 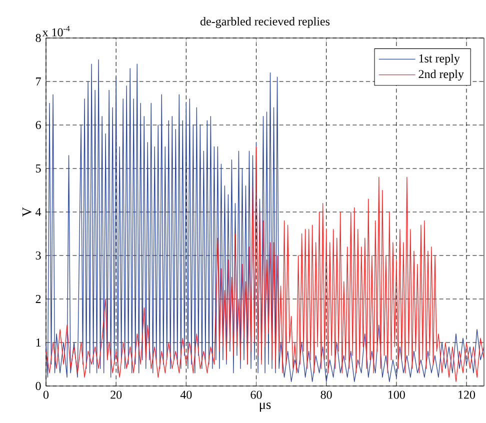 I want to click on text: x 10$^{-4}$, so click(x=56, y=31).